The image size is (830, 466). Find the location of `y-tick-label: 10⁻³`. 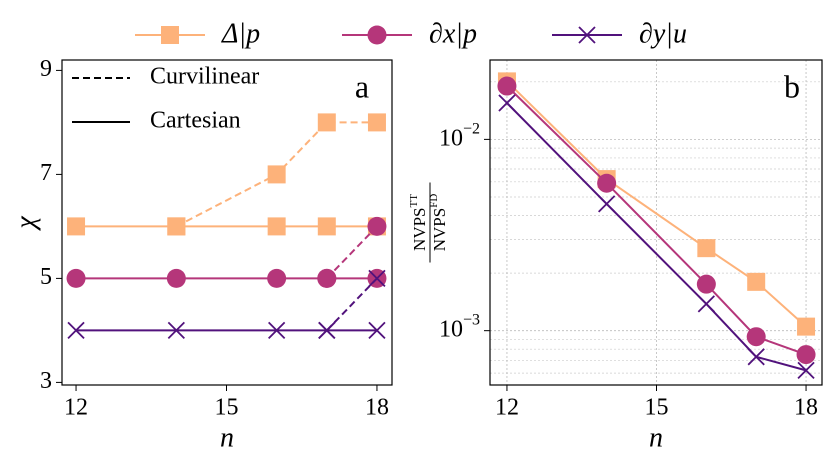

y-tick-label: 10⁻³ is located at coordinates (459, 326).